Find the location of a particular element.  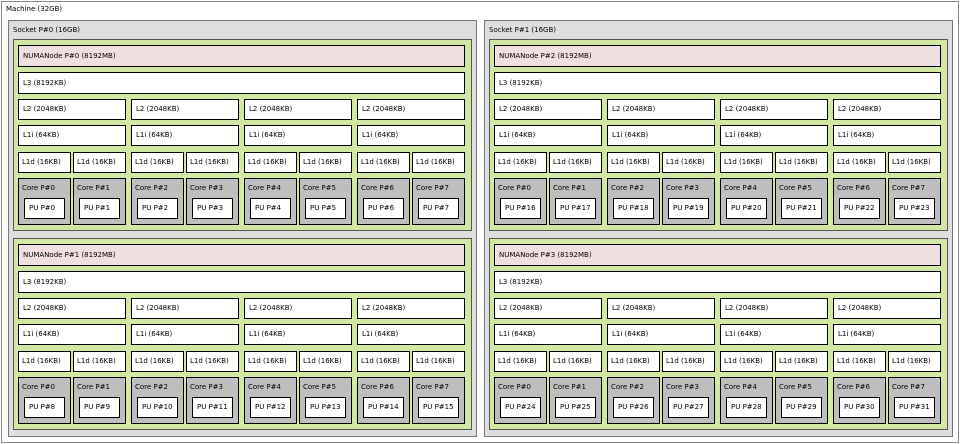

pu-label: PU P#11 is located at coordinates (212, 407).